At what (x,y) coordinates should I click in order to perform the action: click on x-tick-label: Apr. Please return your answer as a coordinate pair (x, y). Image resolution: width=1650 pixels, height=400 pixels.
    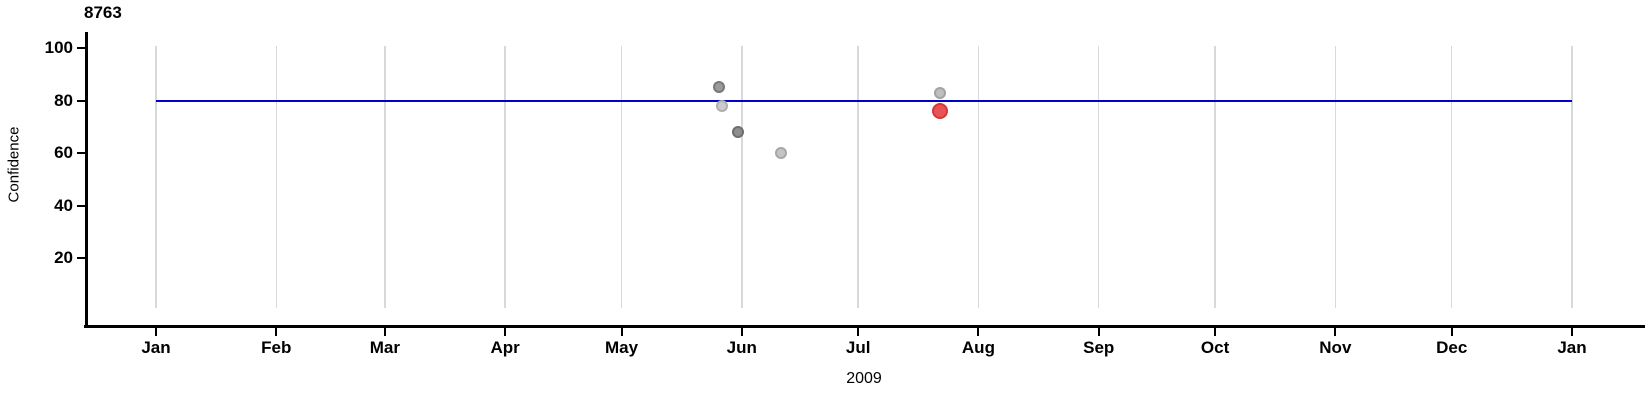
    Looking at the image, I should click on (505, 347).